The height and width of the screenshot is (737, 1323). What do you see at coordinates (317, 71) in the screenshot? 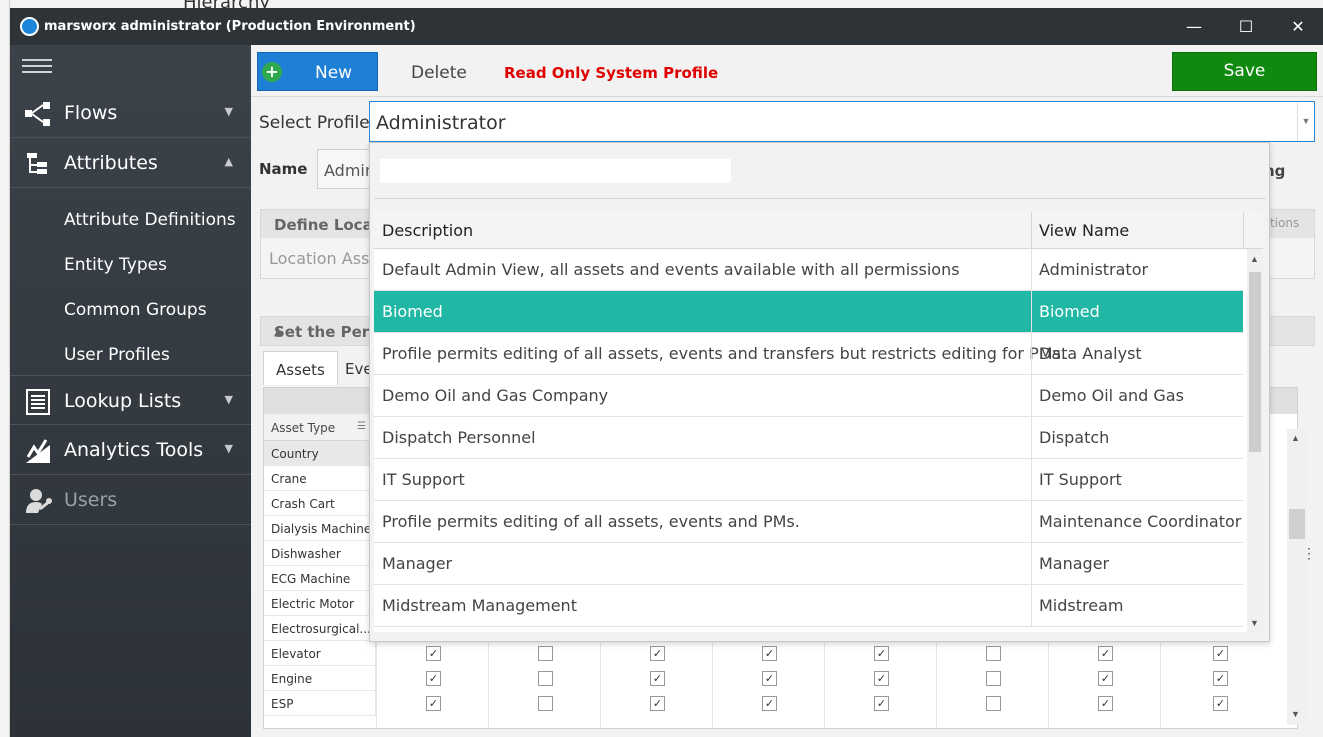
I see `new-button: + New` at bounding box center [317, 71].